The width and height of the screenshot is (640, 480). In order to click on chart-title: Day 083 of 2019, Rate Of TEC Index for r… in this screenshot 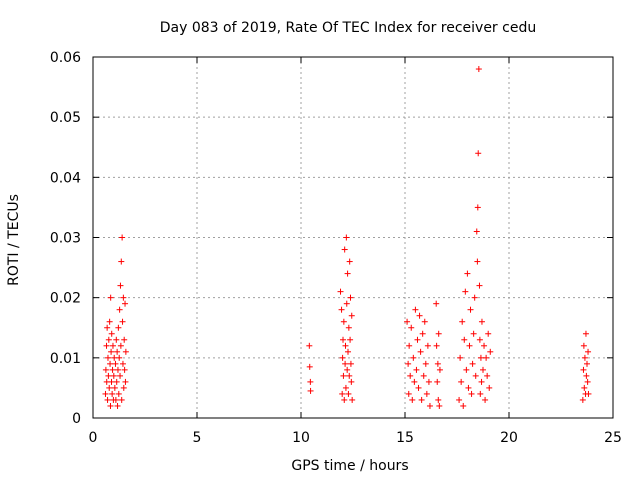, I will do `click(348, 28)`.